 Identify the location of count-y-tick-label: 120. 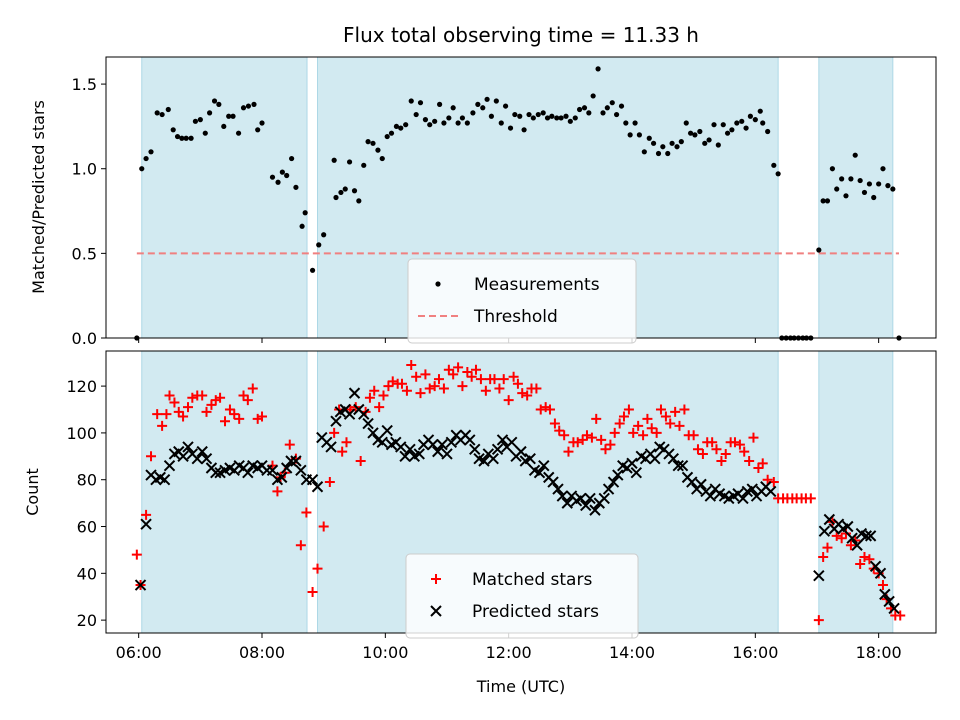
(81, 386).